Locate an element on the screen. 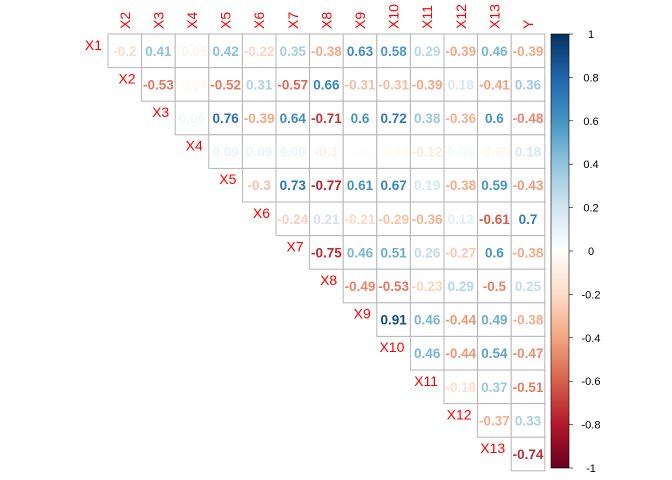 The image size is (672, 480). cell-value-x5-x10: 0.67 is located at coordinates (393, 185).